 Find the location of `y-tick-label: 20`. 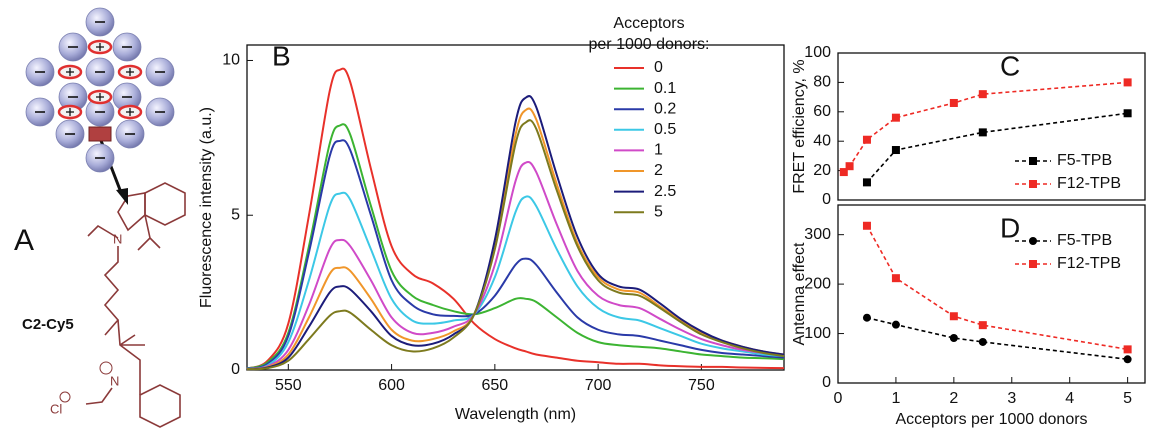

y-tick-label: 20 is located at coordinates (822, 170).